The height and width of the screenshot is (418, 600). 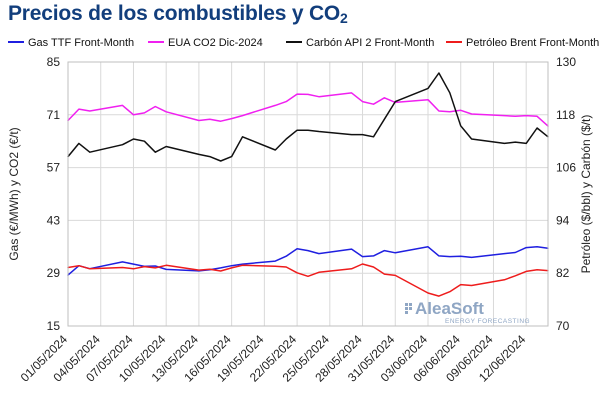 What do you see at coordinates (565, 115) in the screenshot?
I see `y-right-tick-label: 118` at bounding box center [565, 115].